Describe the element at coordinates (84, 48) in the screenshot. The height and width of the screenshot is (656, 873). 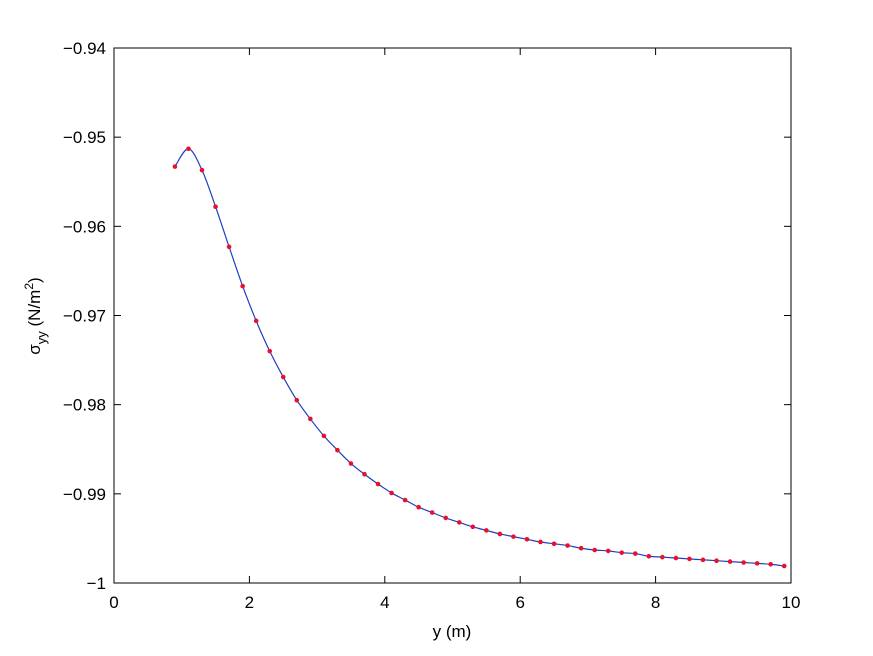
I see `y-tick-label: −0.94` at that location.